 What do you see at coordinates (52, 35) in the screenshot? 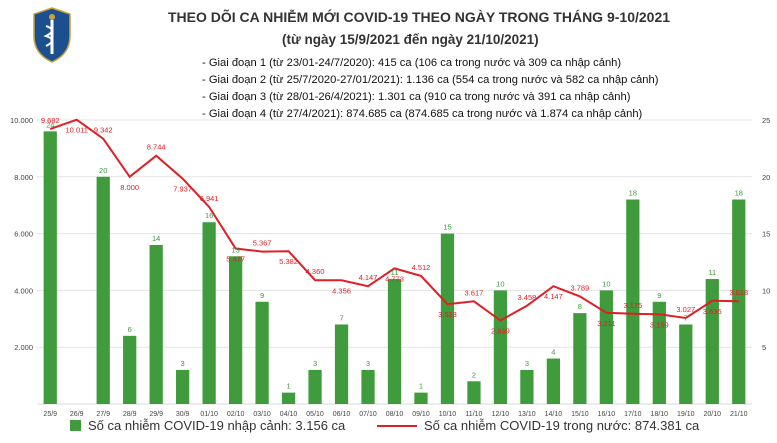
I see `ministry-of-health-logo` at bounding box center [52, 35].